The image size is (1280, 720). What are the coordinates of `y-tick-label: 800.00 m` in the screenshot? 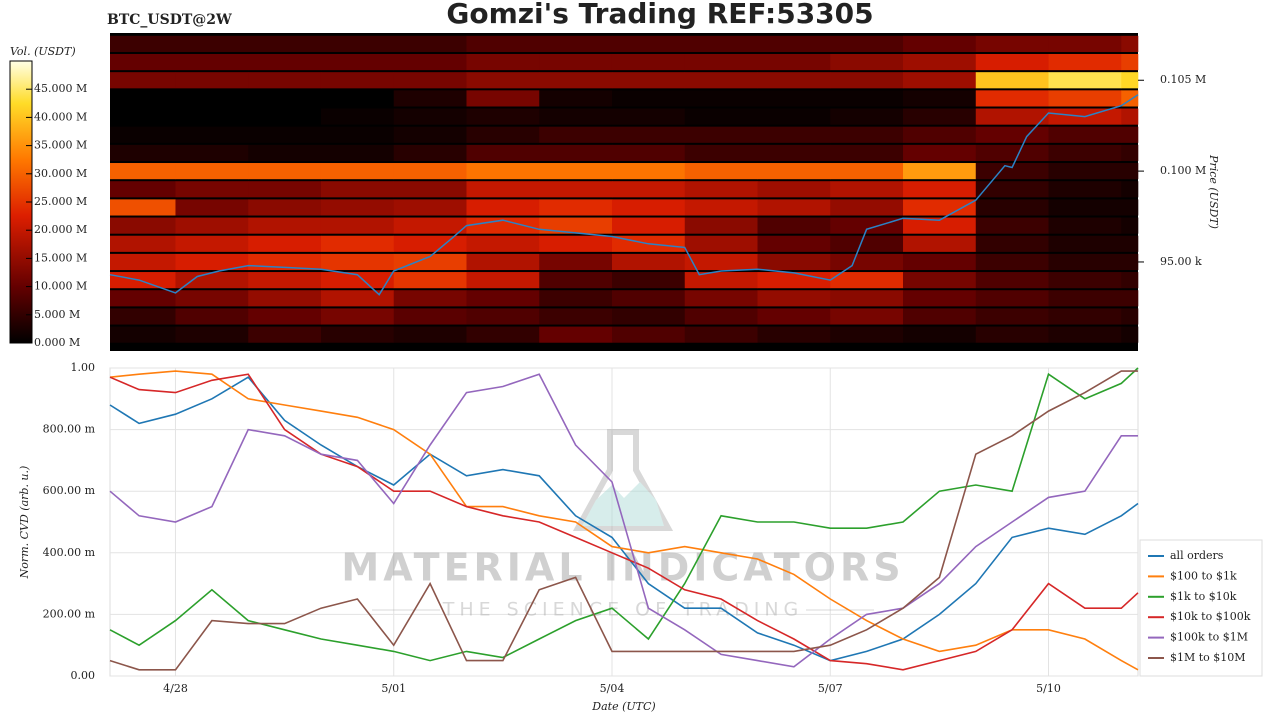 It's located at (69, 429).